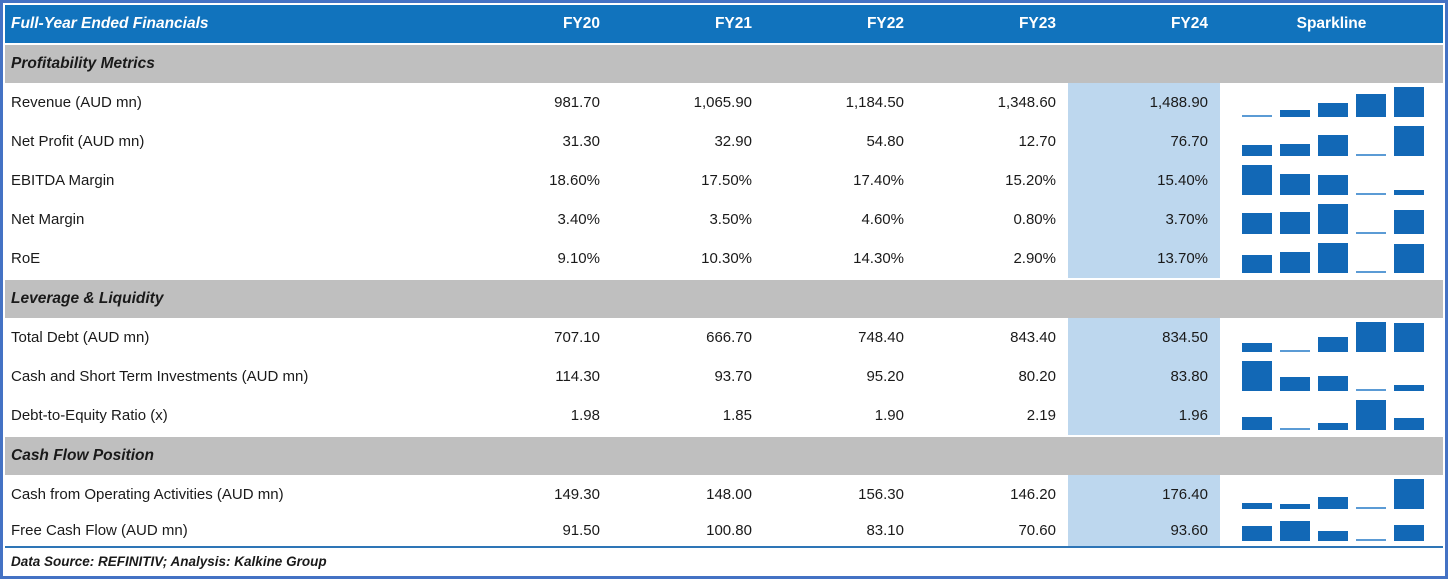  What do you see at coordinates (83, 63) in the screenshot?
I see `section-label: Profitability Metrics` at bounding box center [83, 63].